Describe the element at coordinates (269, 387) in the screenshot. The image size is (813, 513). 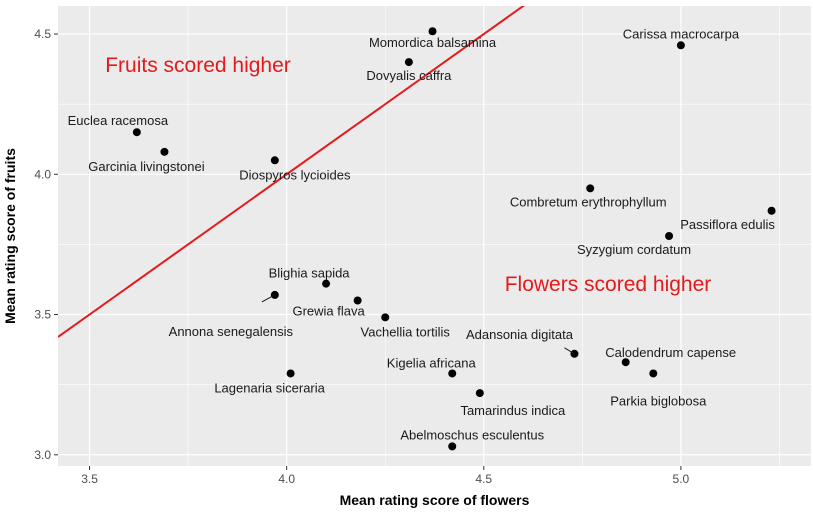
I see `point-label: Lagenaria siceraria` at that location.